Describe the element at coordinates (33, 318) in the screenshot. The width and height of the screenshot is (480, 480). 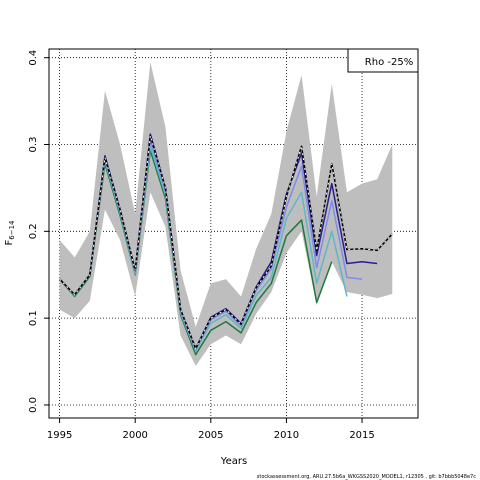
I see `y-tick-label: 0.1` at that location.